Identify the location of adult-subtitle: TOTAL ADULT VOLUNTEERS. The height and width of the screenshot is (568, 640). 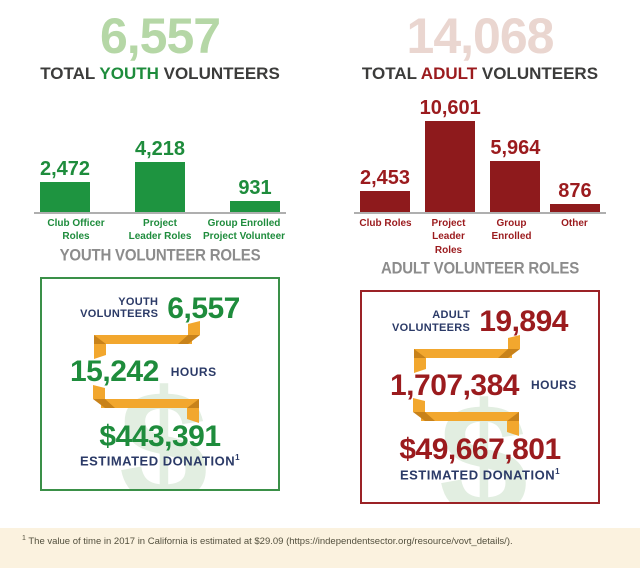
(480, 74).